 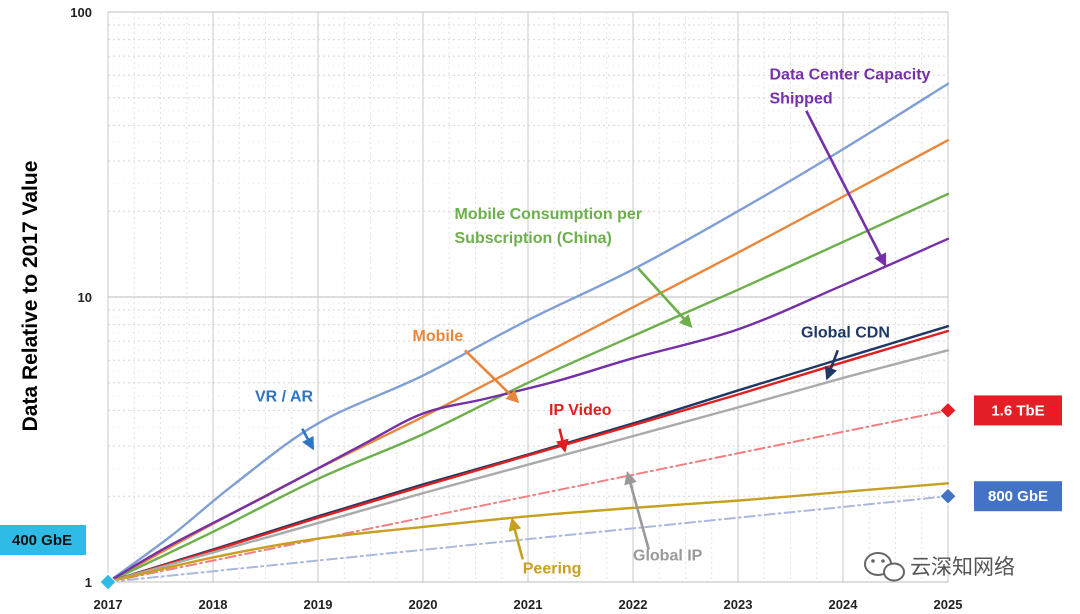 I want to click on x-tick-label: 2018, so click(x=213, y=604).